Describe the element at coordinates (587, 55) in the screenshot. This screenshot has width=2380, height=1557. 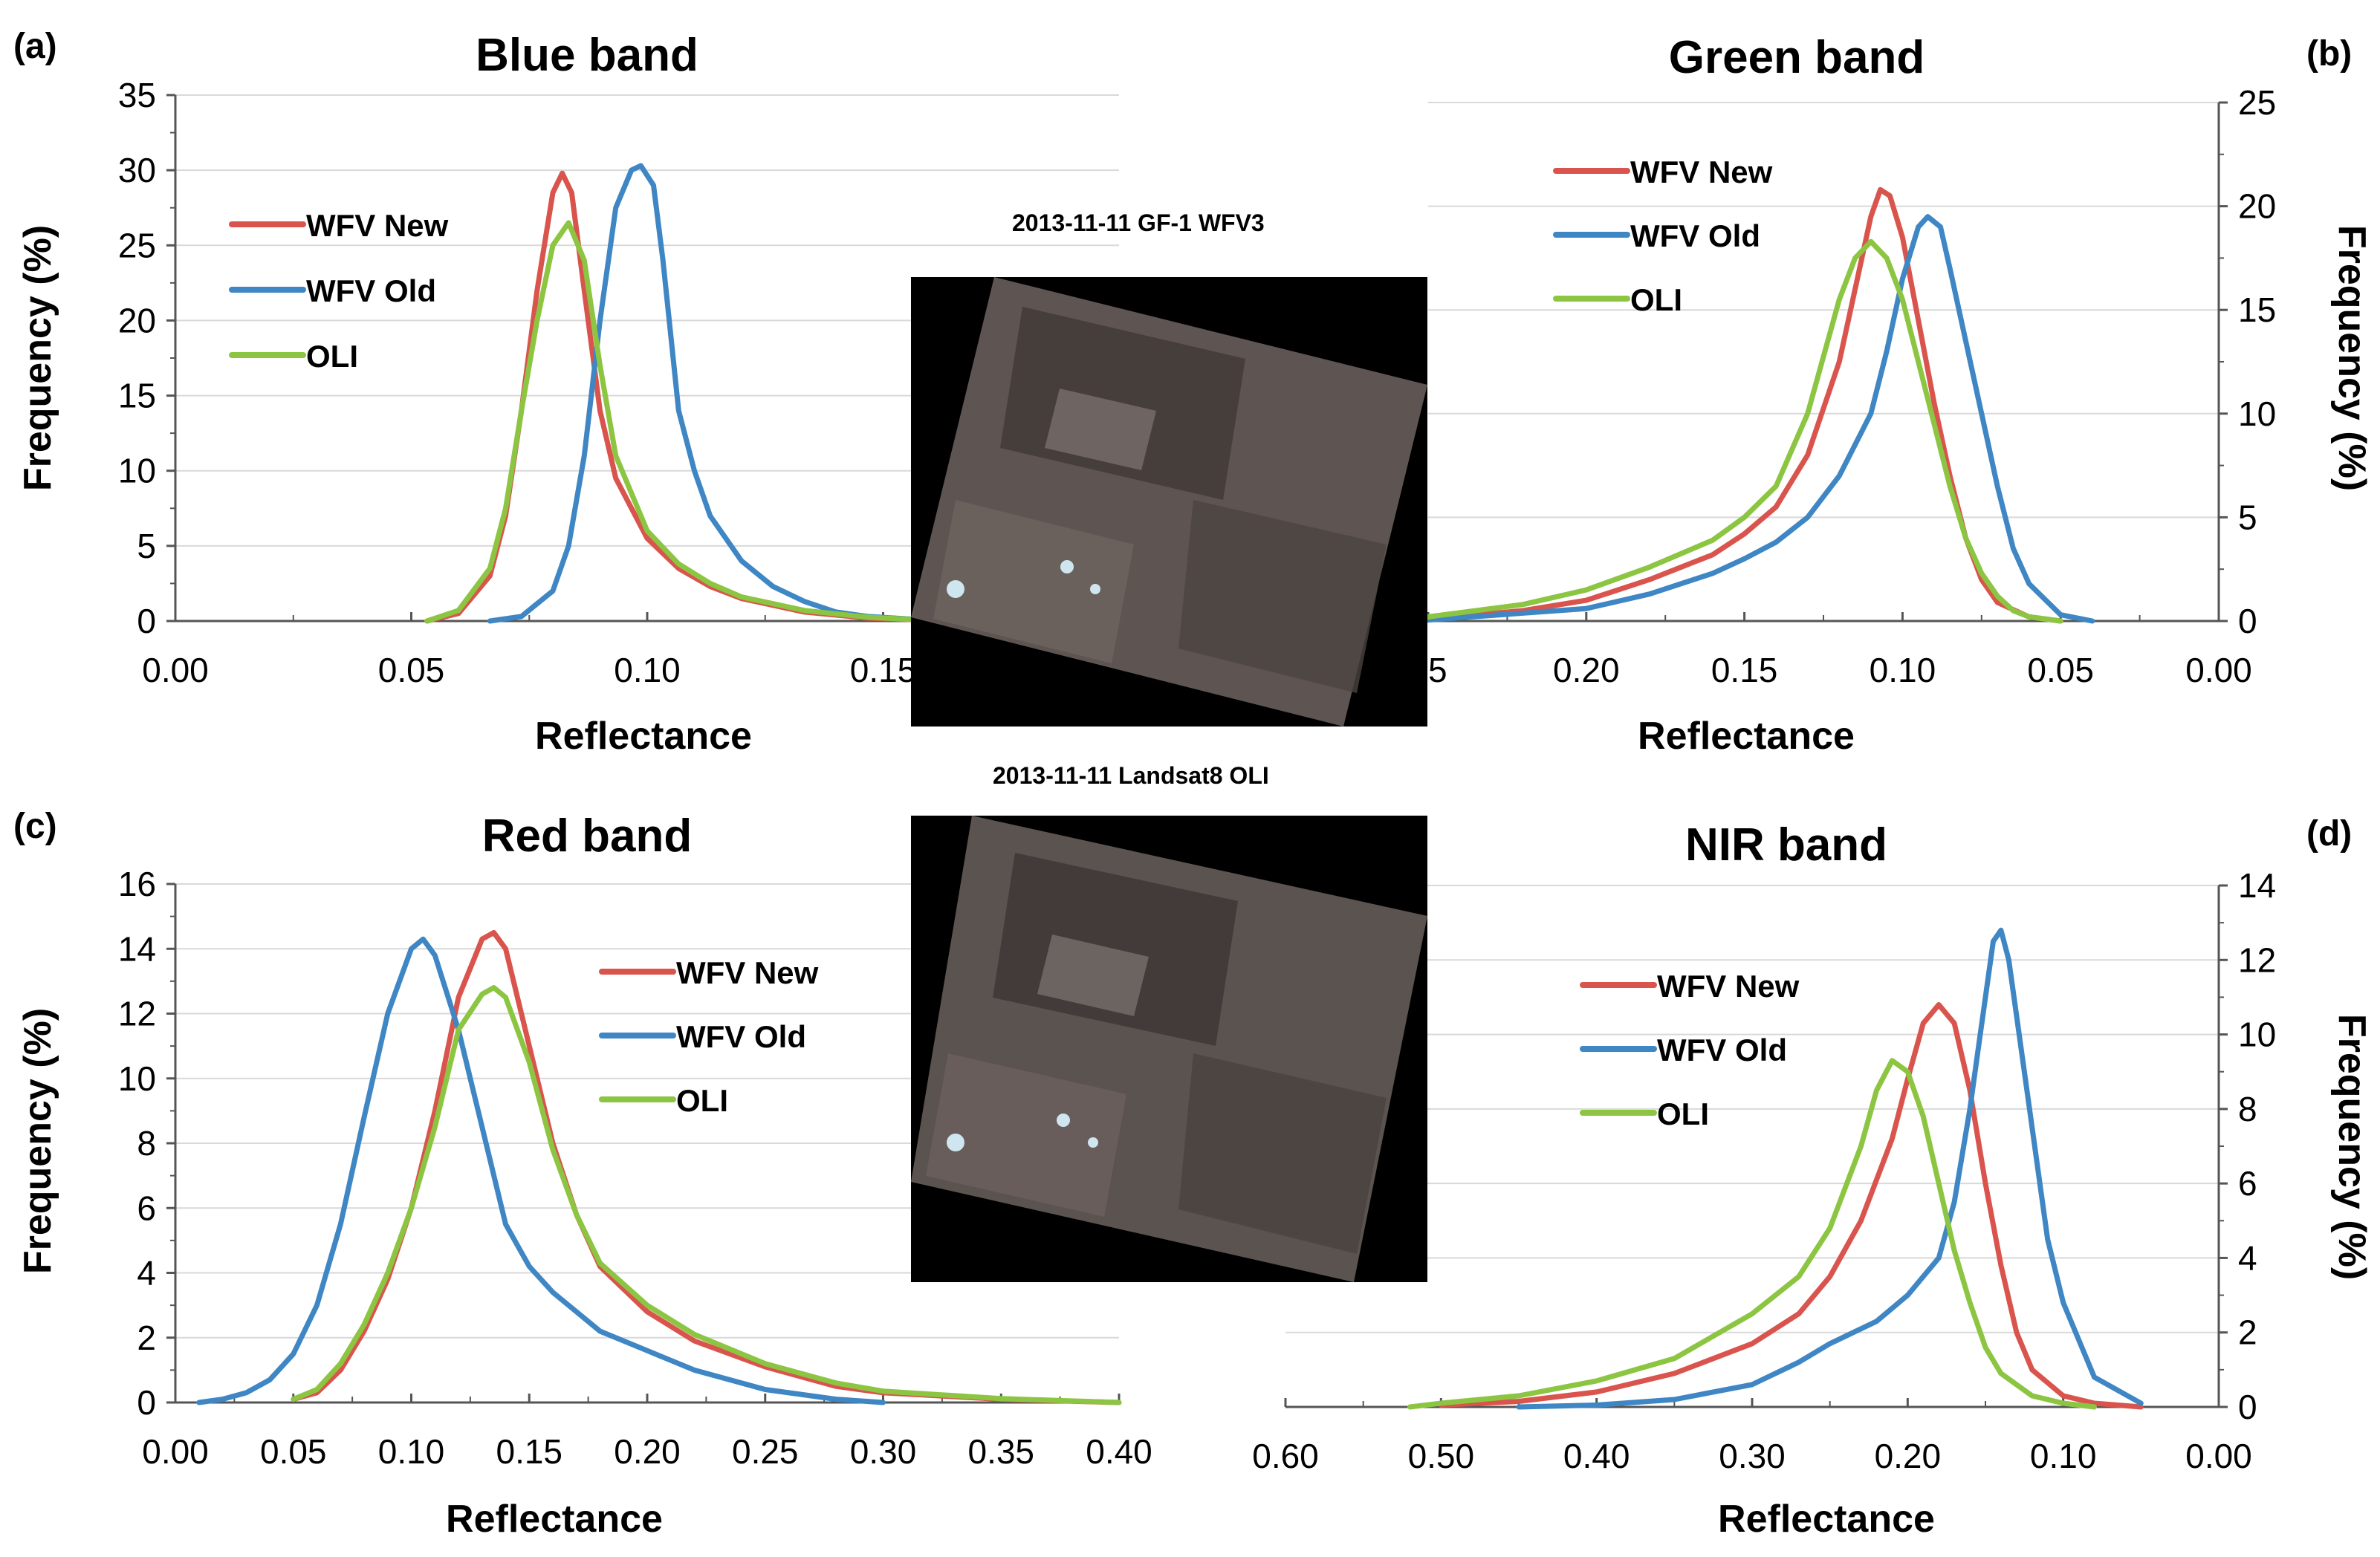
I see `chart-title: Blue band` at that location.